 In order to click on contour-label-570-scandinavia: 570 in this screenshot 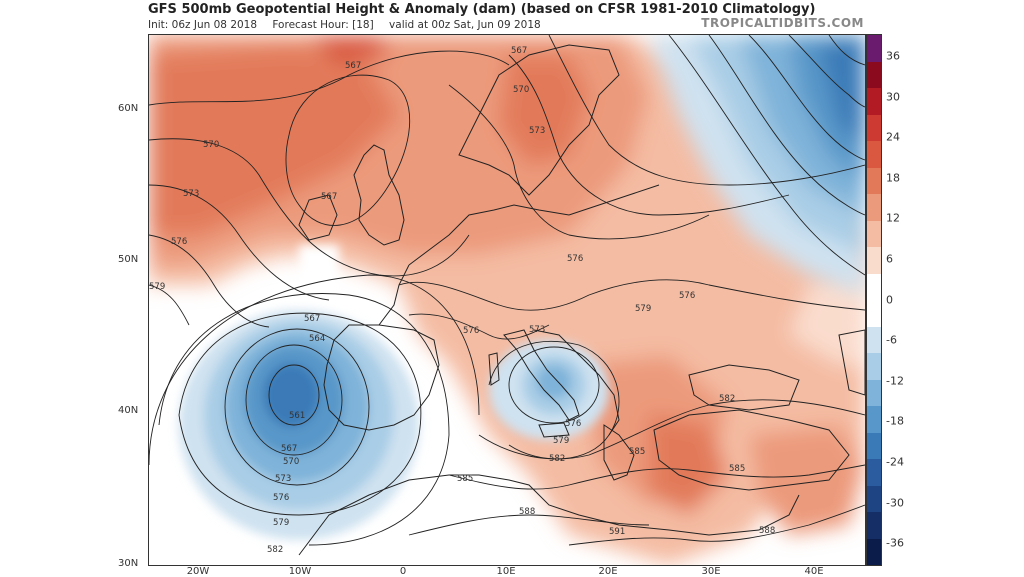, I will do `click(521, 90)`.